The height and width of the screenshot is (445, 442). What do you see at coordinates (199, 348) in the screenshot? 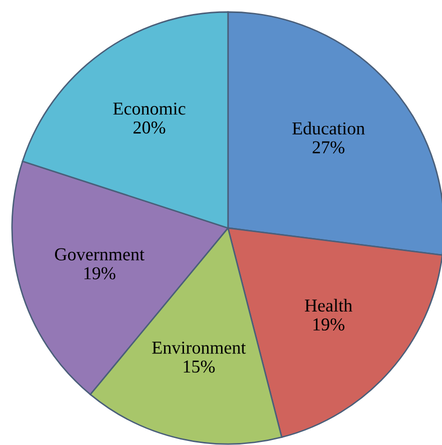
I see `slice-label: Environment` at bounding box center [199, 348].